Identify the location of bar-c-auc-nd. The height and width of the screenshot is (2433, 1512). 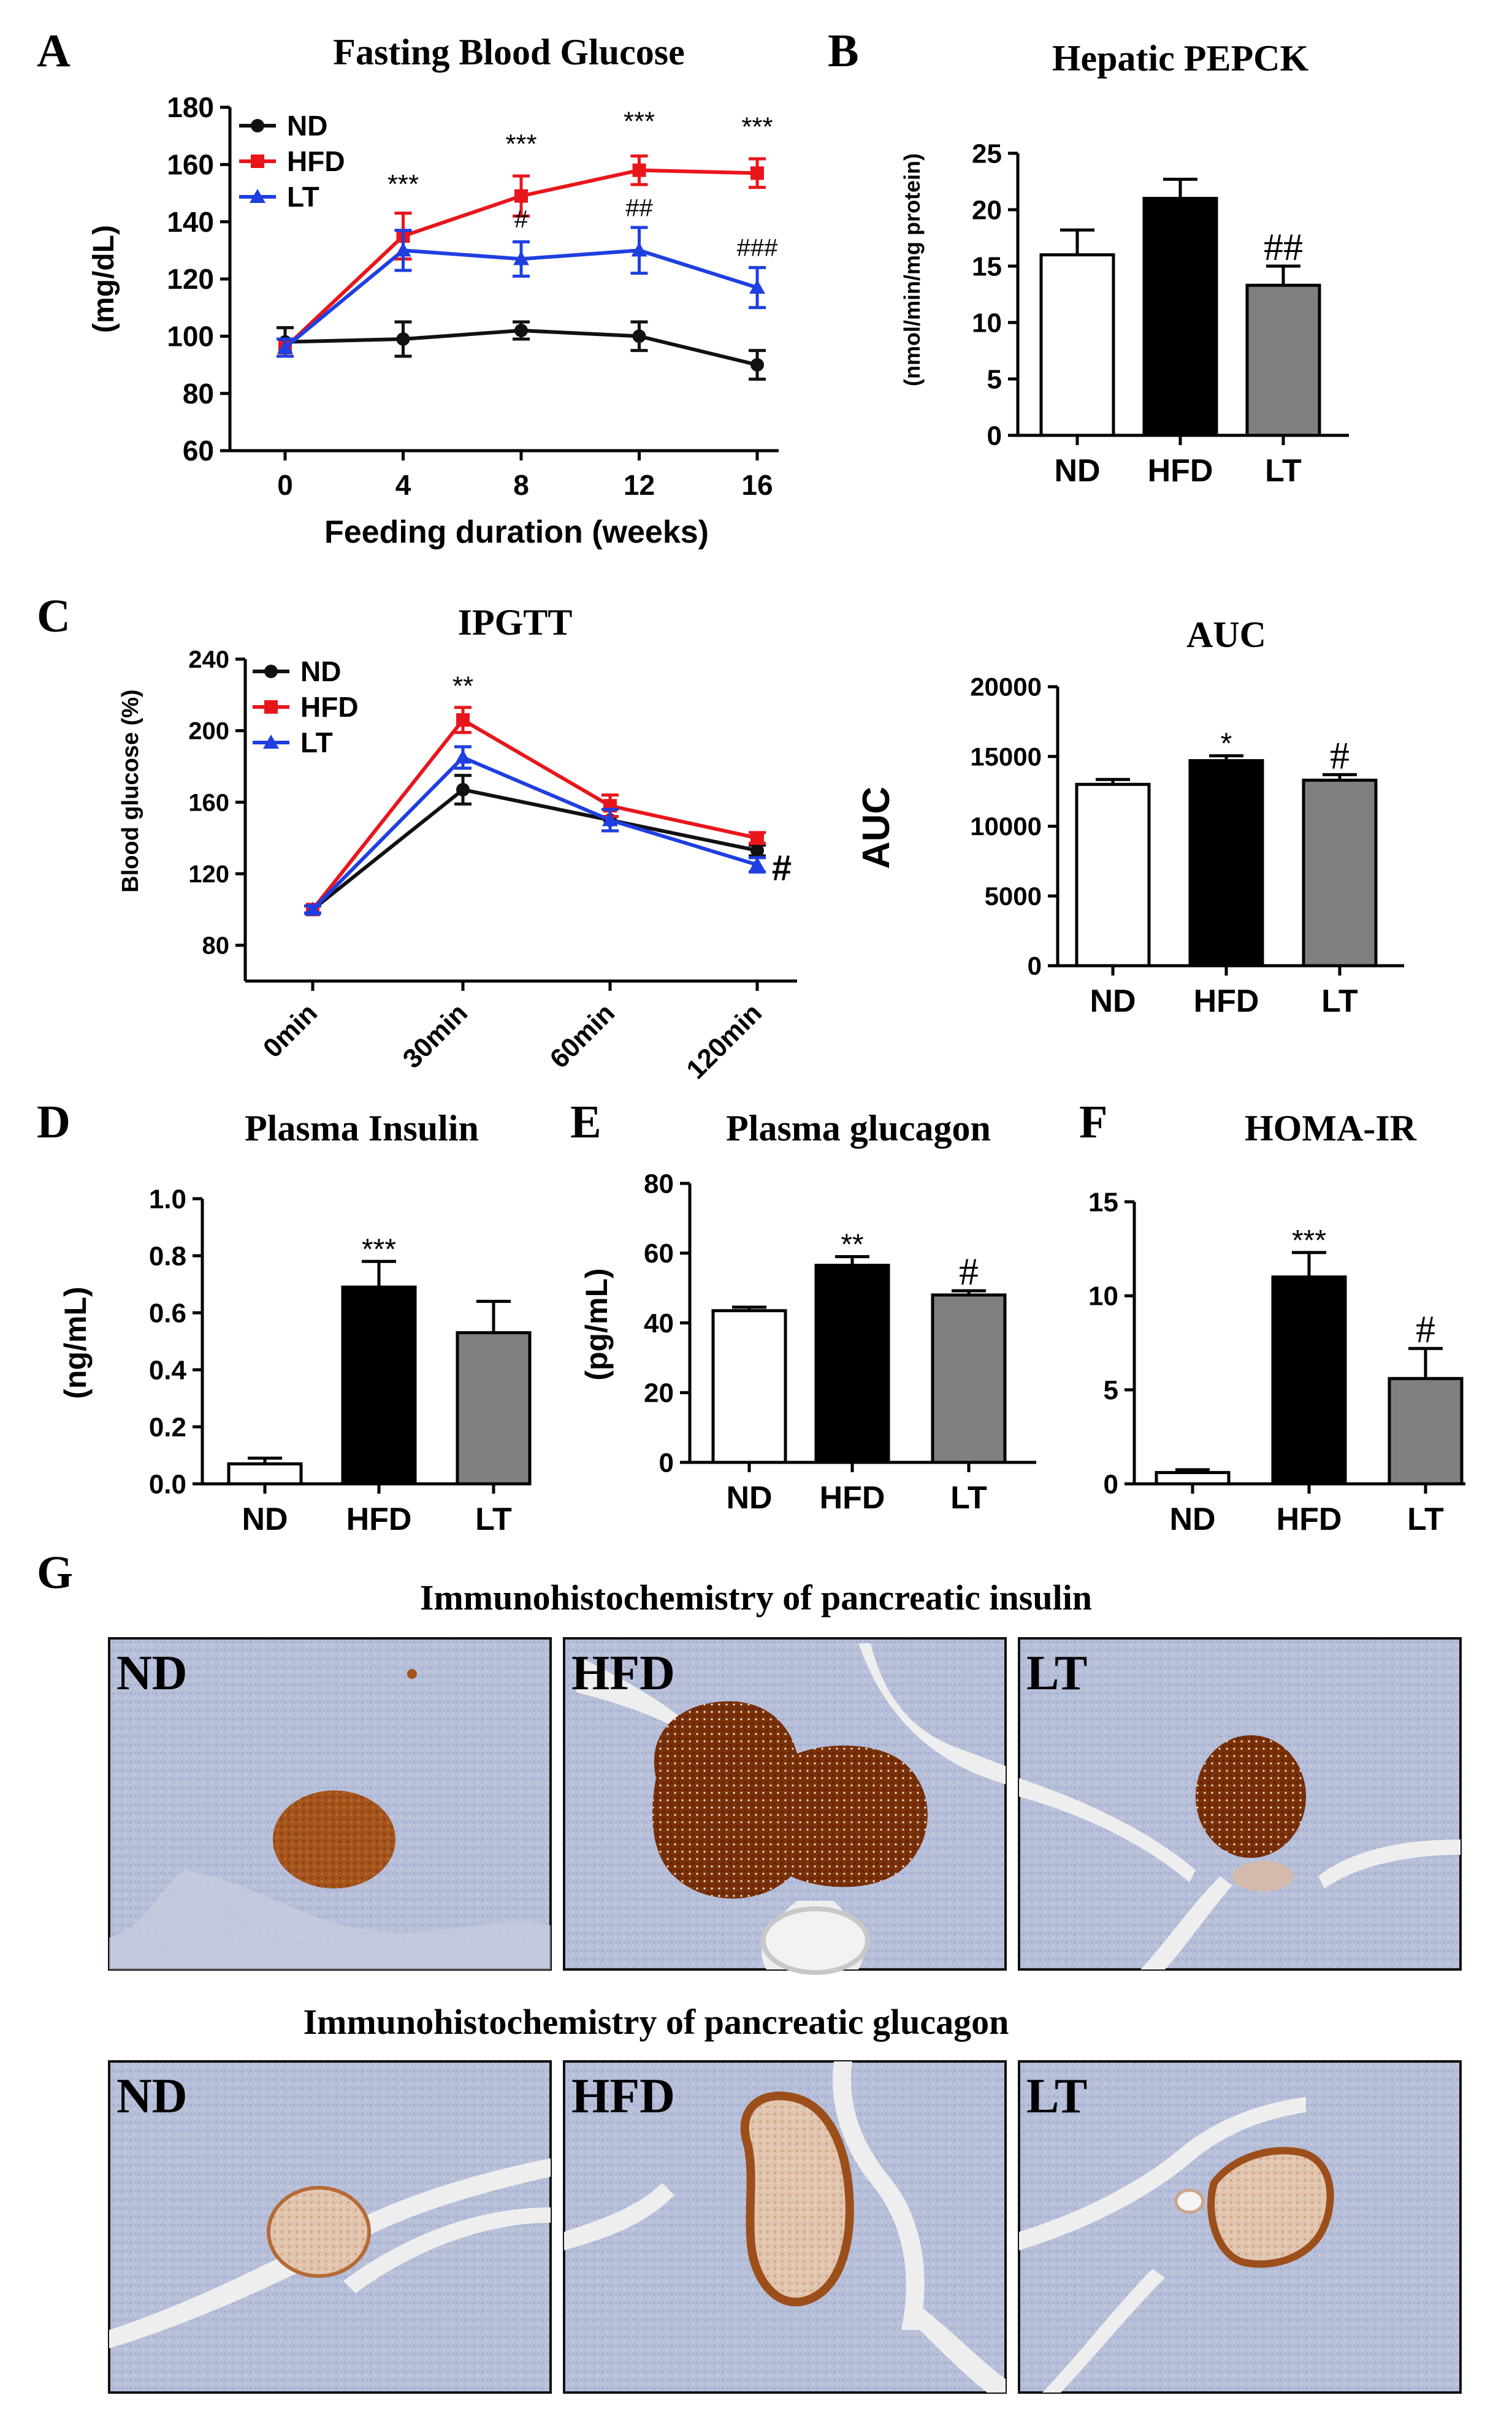
(1113, 875).